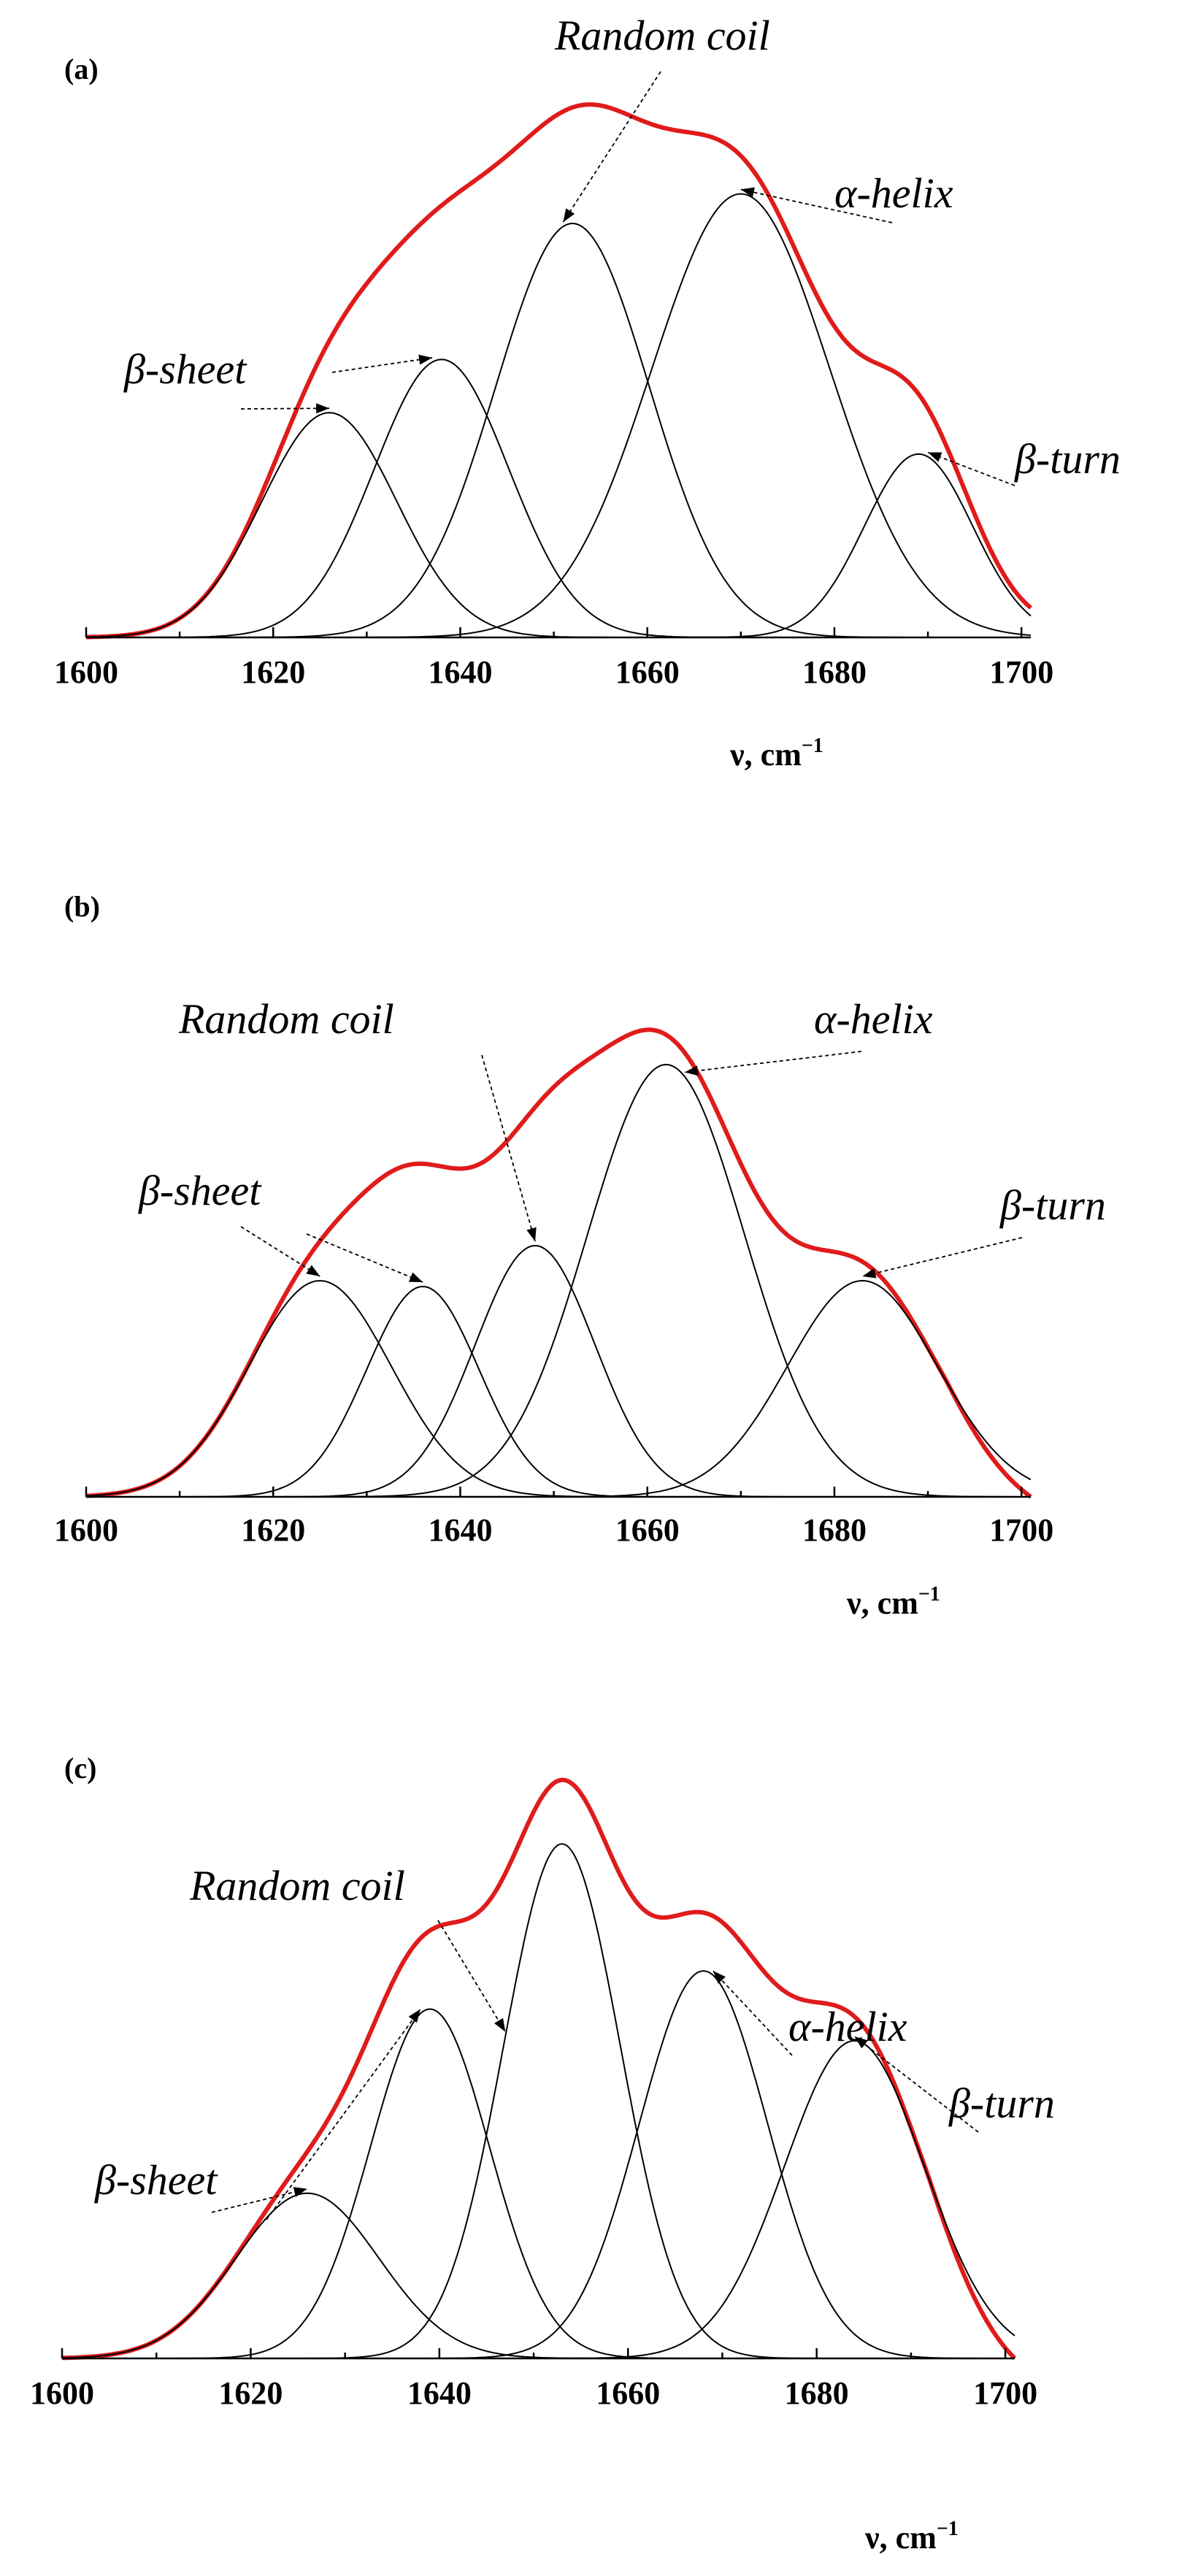  I want to click on panel-label: (c), so click(80, 1768).